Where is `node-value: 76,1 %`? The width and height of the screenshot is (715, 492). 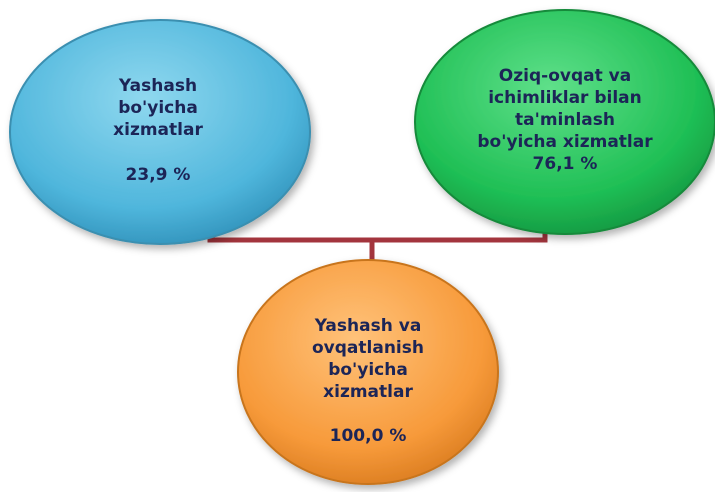
node-value: 76,1 % is located at coordinates (565, 164).